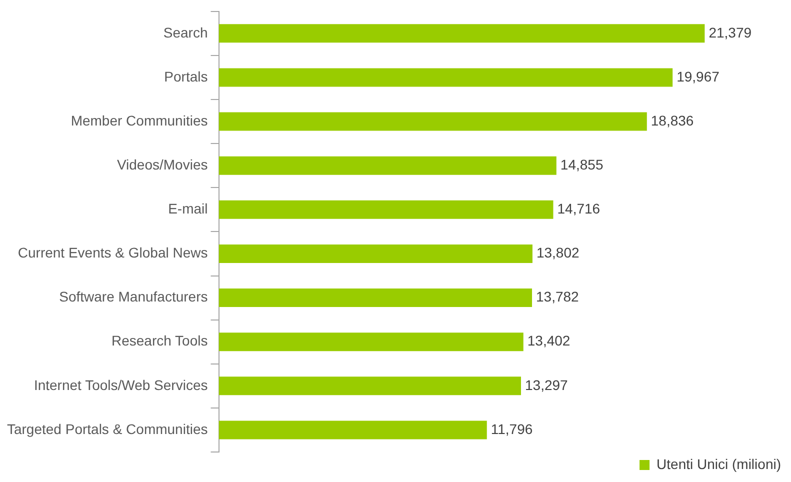  Describe the element at coordinates (558, 296) in the screenshot. I see `data-label: 13,782` at that location.